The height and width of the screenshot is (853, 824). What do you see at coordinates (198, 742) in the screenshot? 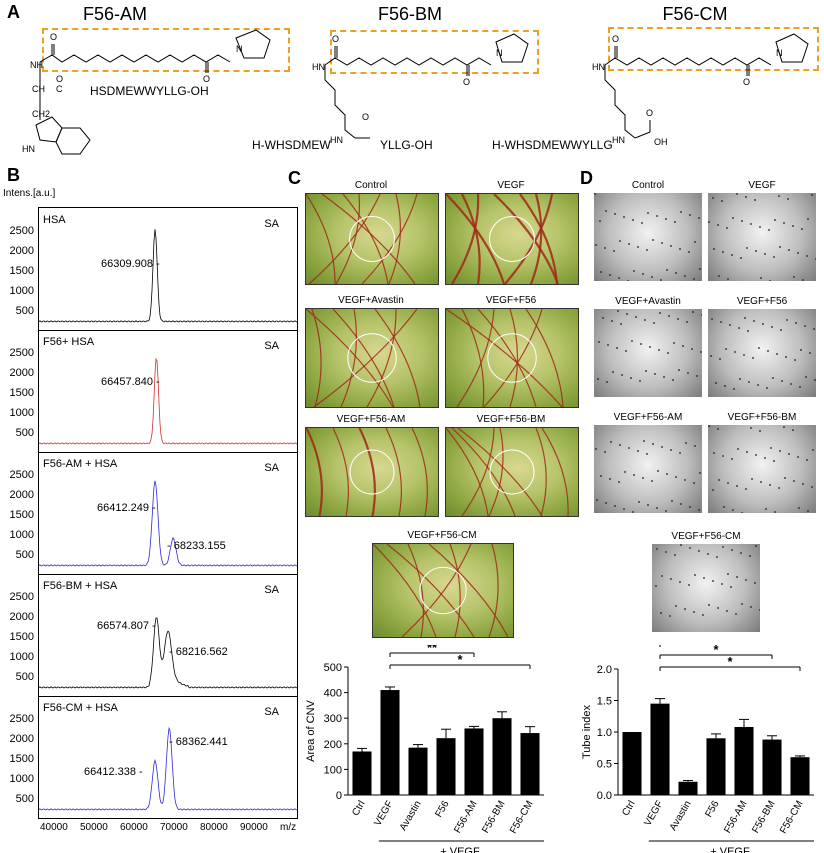
I see `ms-peak-label: - 68362.441` at bounding box center [198, 742].